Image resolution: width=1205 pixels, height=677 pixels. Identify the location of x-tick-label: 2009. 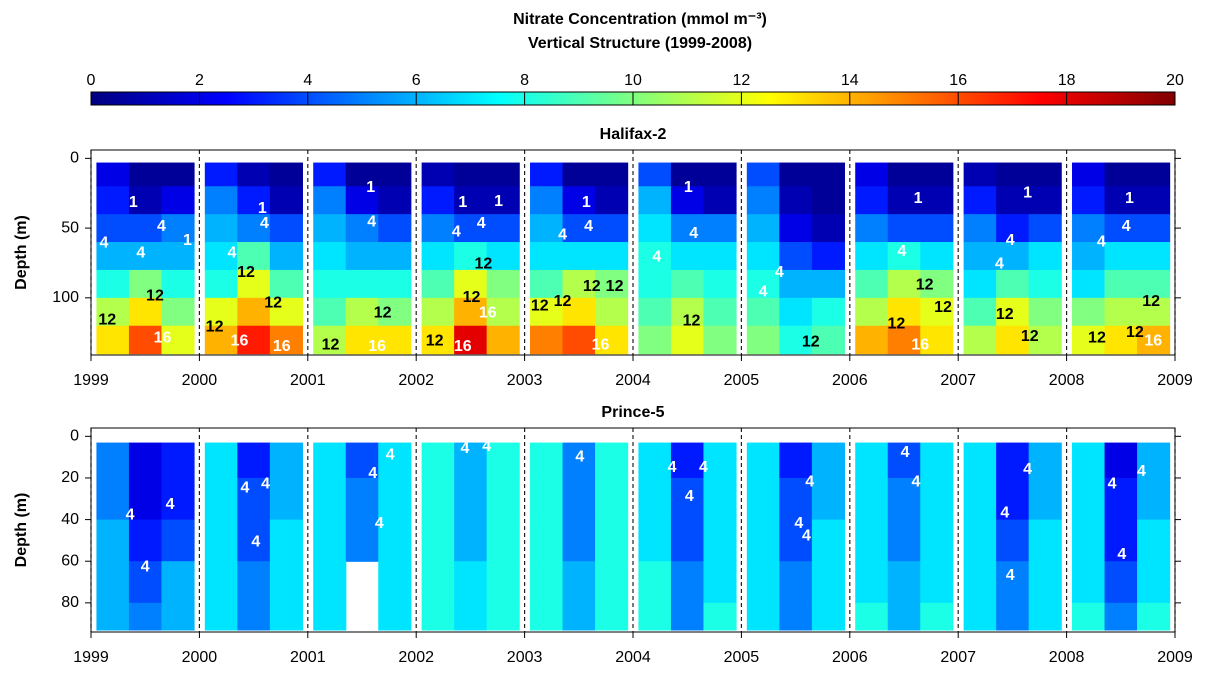
(1175, 657).